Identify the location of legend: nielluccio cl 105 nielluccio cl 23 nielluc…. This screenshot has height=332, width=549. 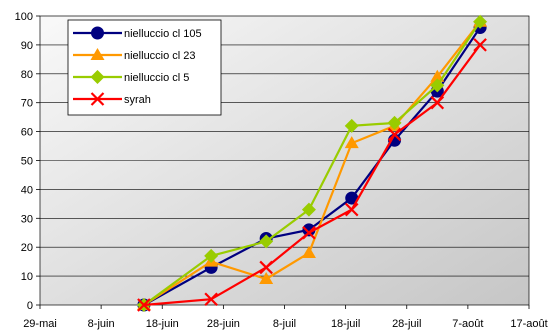
(144, 67).